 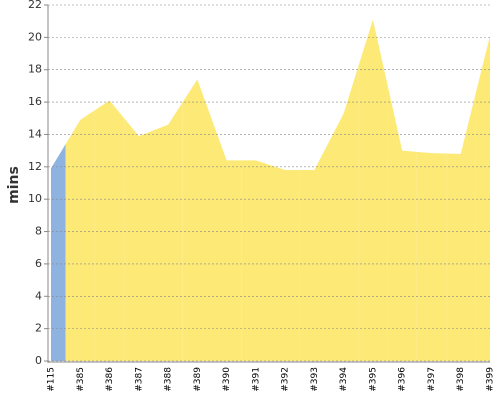 I want to click on x-tick-label: #393, so click(x=315, y=379).